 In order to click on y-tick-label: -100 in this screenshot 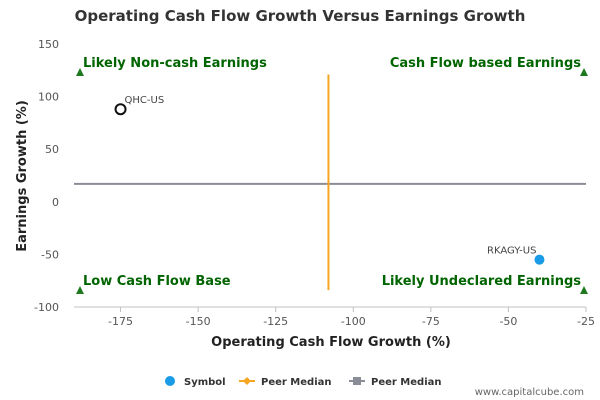, I will do `click(46, 307)`.